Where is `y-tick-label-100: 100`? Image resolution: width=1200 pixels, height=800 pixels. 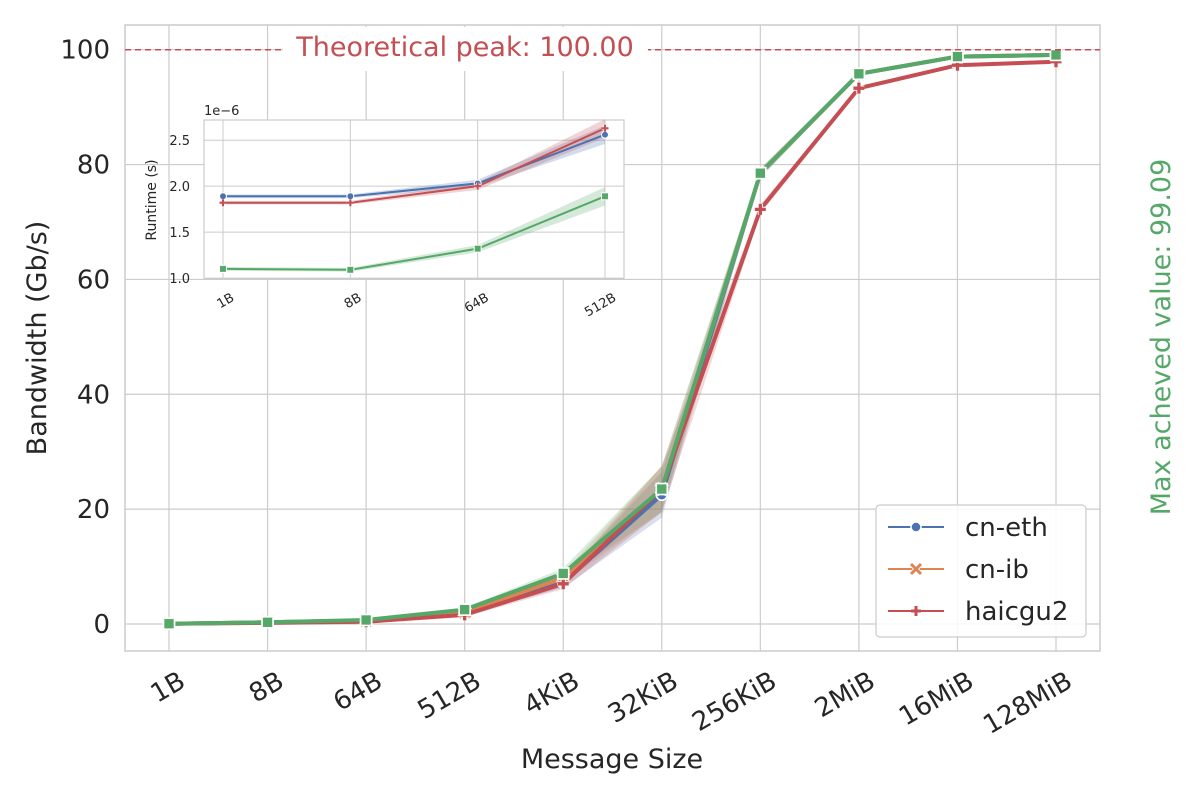
y-tick-label-100: 100 is located at coordinates (85, 51).